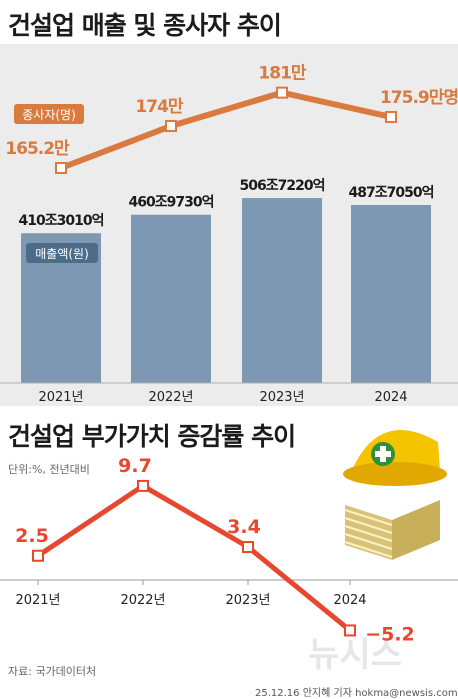 The width and height of the screenshot is (458, 699). Describe the element at coordinates (390, 397) in the screenshot. I see `bar-x-tick-label: 2024` at that location.